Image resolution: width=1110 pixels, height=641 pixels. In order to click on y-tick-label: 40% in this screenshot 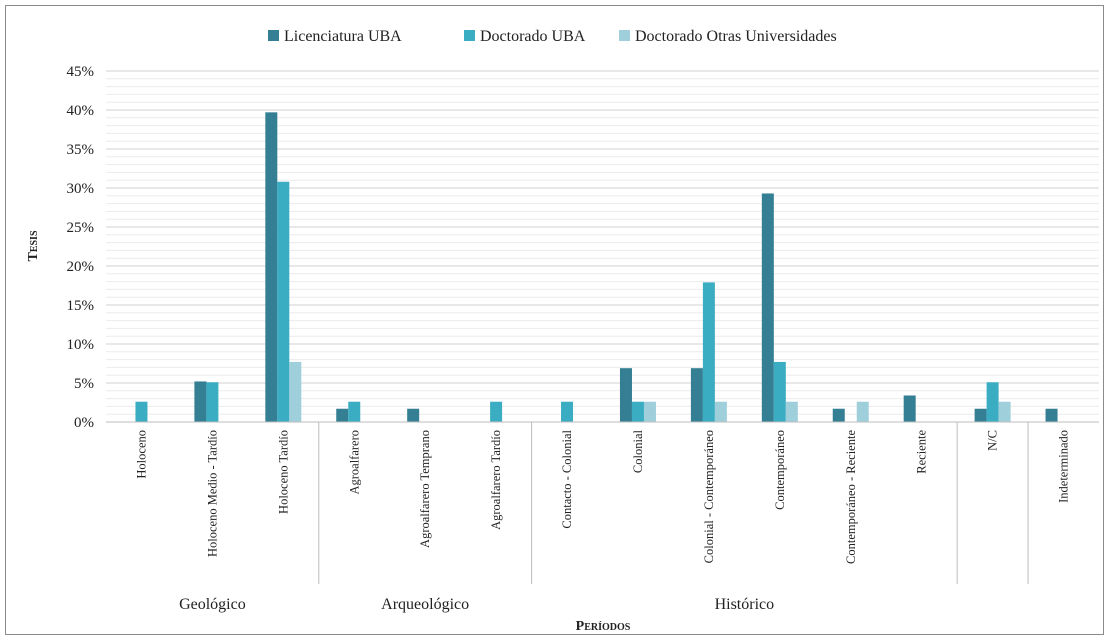, I will do `click(81, 111)`.